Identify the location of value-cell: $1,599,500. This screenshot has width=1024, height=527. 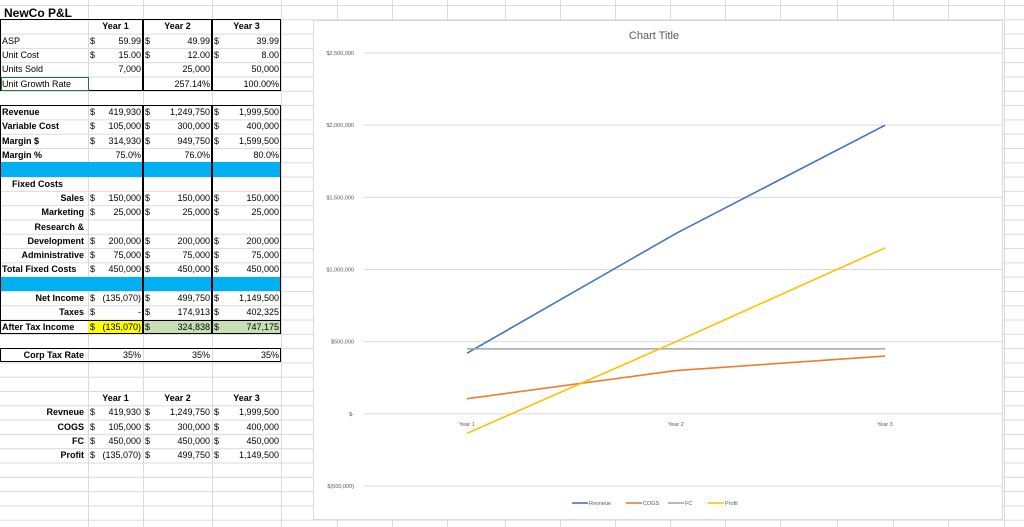
(246, 141).